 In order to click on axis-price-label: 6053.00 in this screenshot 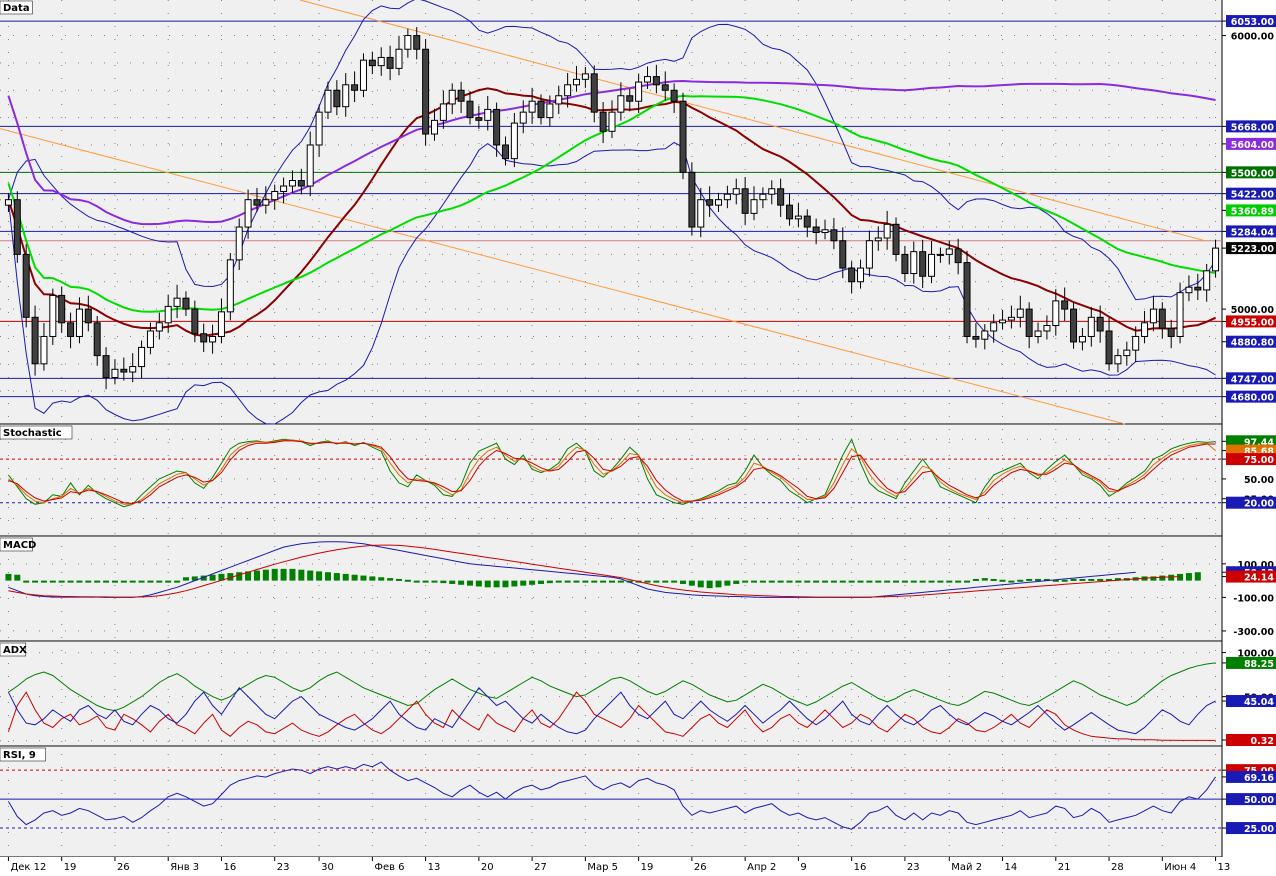, I will do `click(1253, 22)`.